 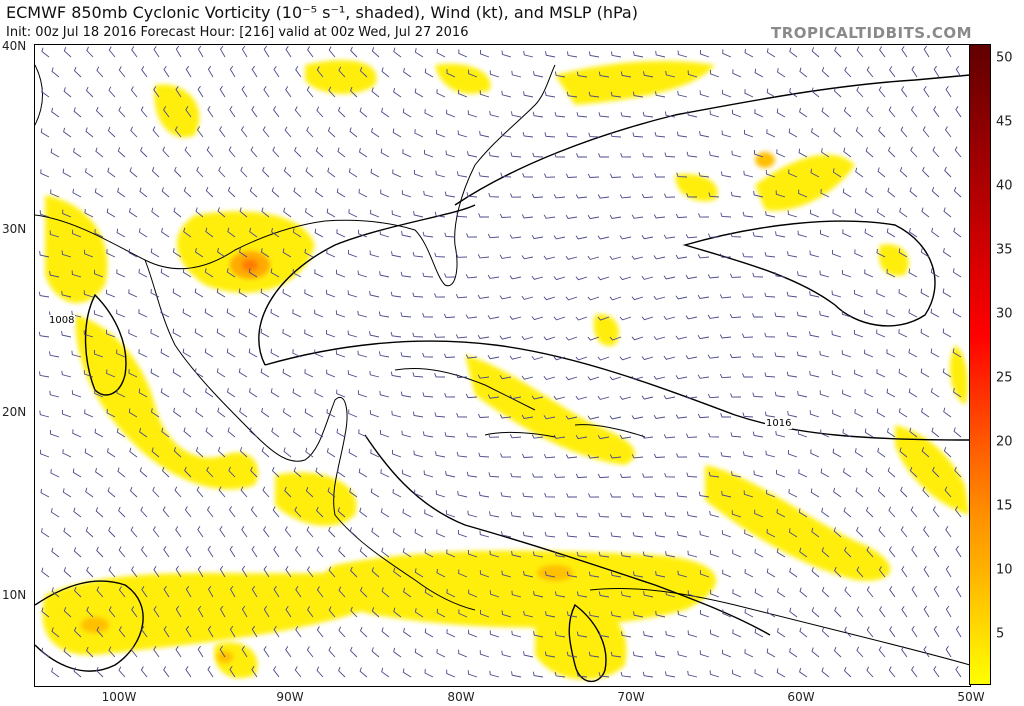 What do you see at coordinates (62, 320) in the screenshot?
I see `isobar-label: 1008` at bounding box center [62, 320].